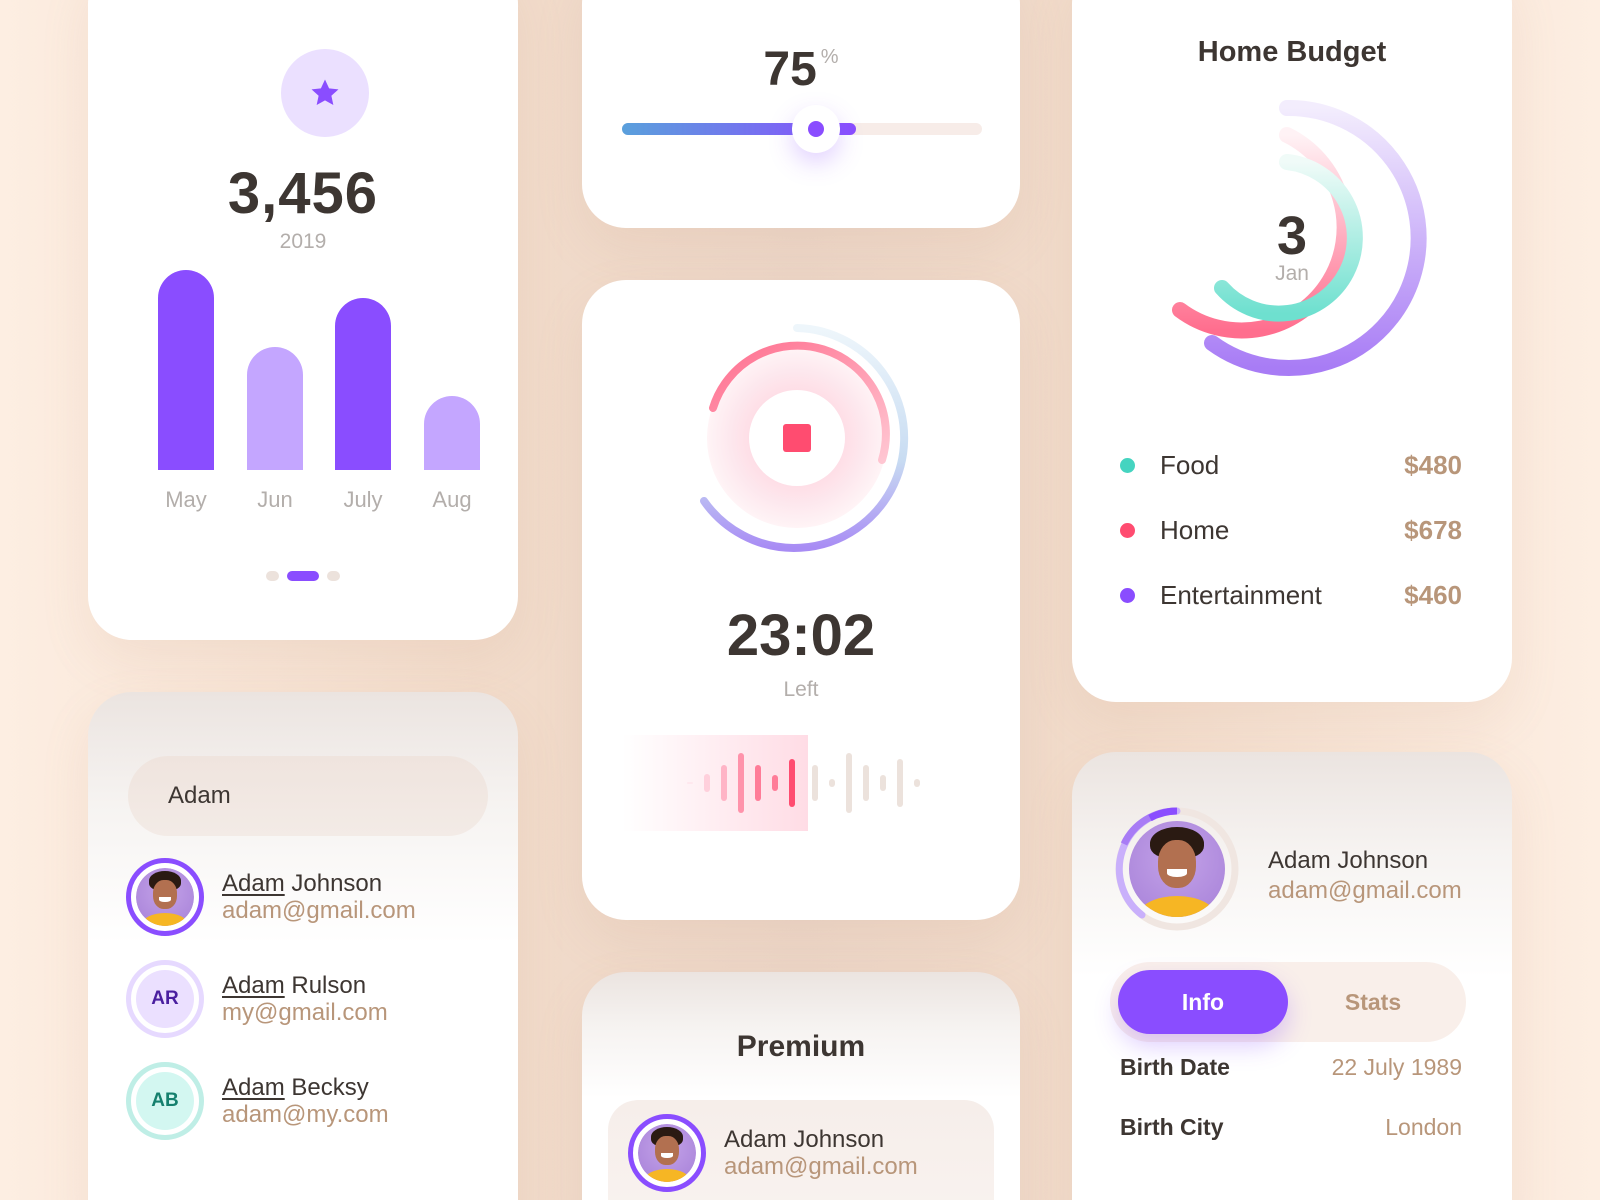  What do you see at coordinates (1291, 530) in the screenshot?
I see `budget-item-home: Home $678` at bounding box center [1291, 530].